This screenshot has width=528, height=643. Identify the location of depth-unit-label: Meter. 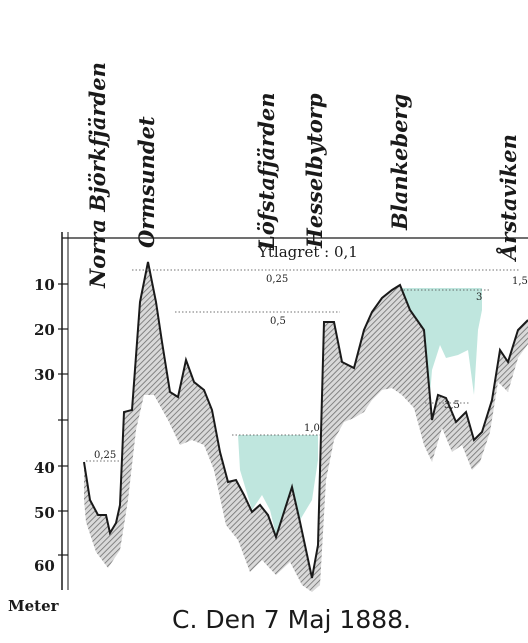
(34, 606).